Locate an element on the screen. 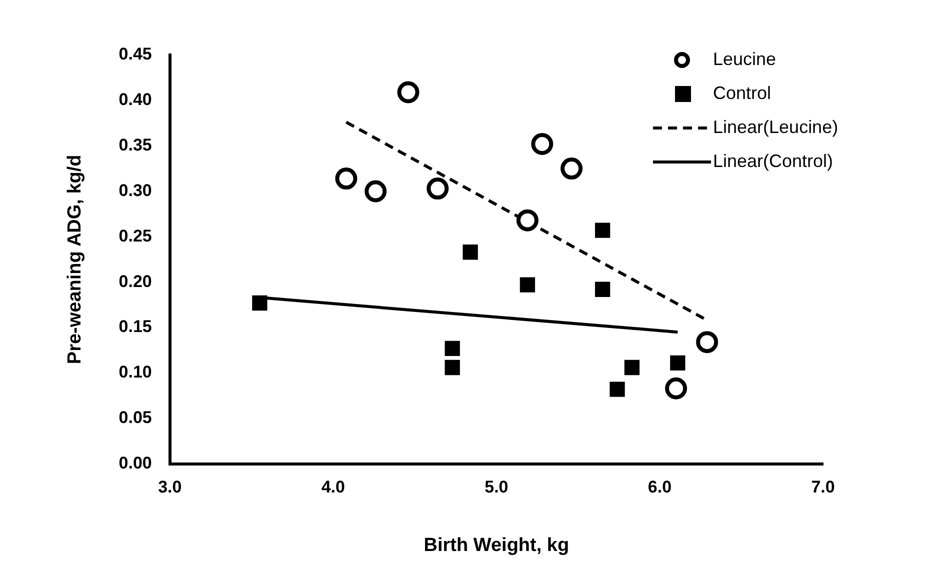  y-tick-label: 0.45 is located at coordinates (135, 54).